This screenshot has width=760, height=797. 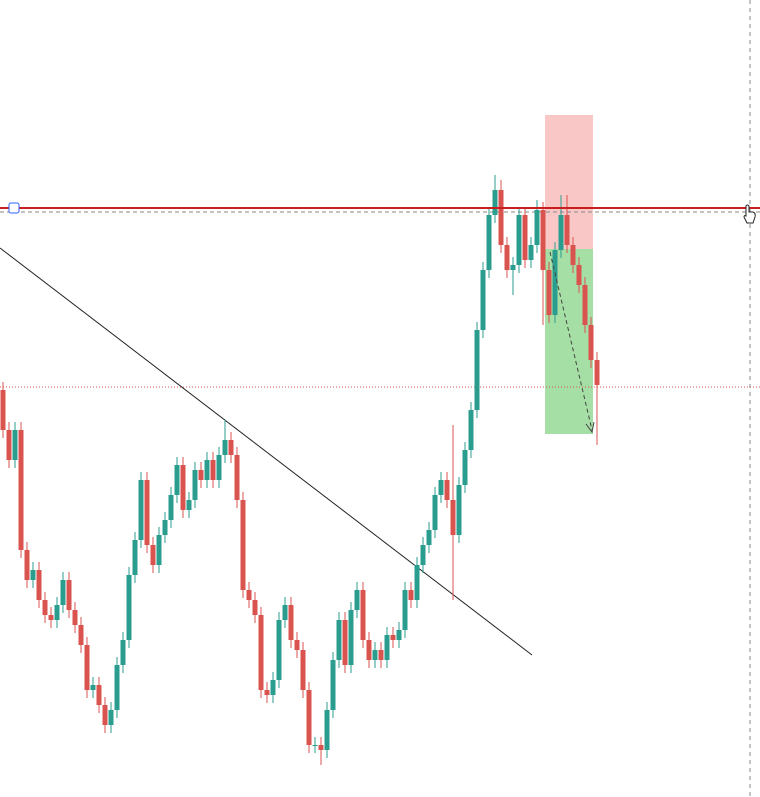 What do you see at coordinates (569, 341) in the screenshot?
I see `target-zone` at bounding box center [569, 341].